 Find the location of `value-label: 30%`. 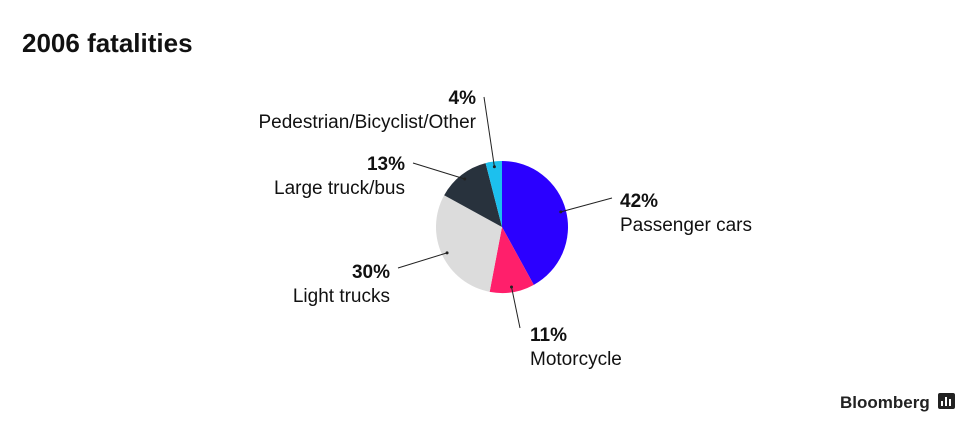

value-label: 30% is located at coordinates (371, 272).